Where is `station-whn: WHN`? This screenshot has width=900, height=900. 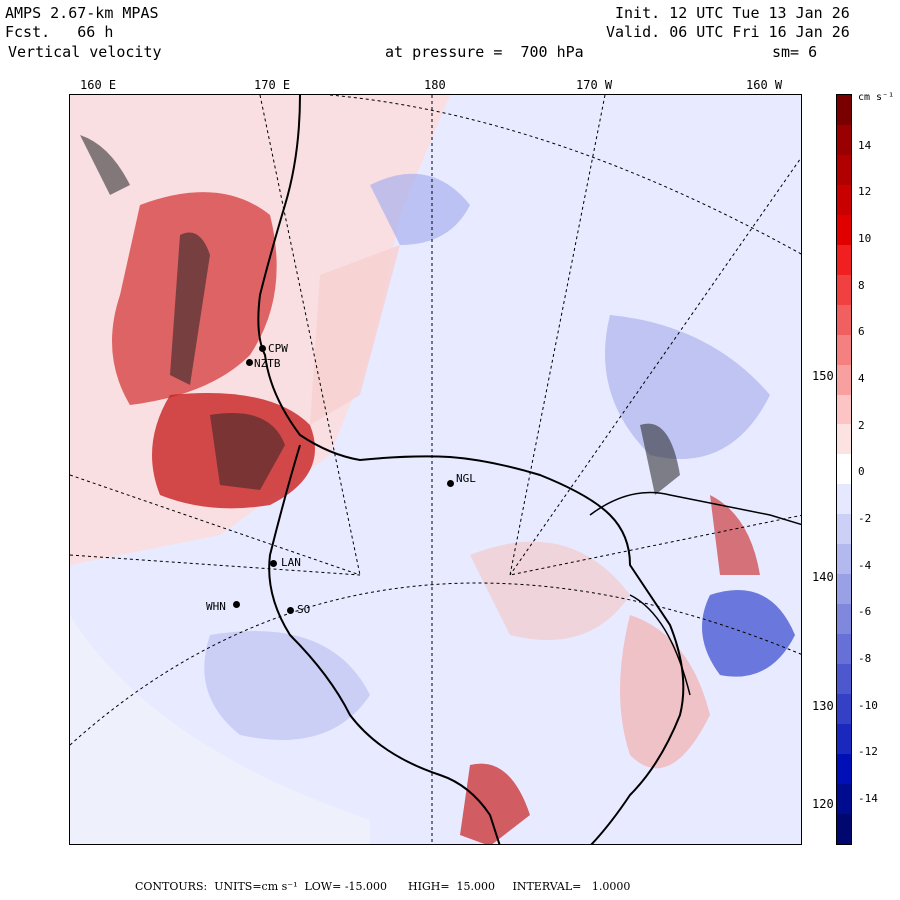 station-whn: WHN is located at coordinates (216, 606).